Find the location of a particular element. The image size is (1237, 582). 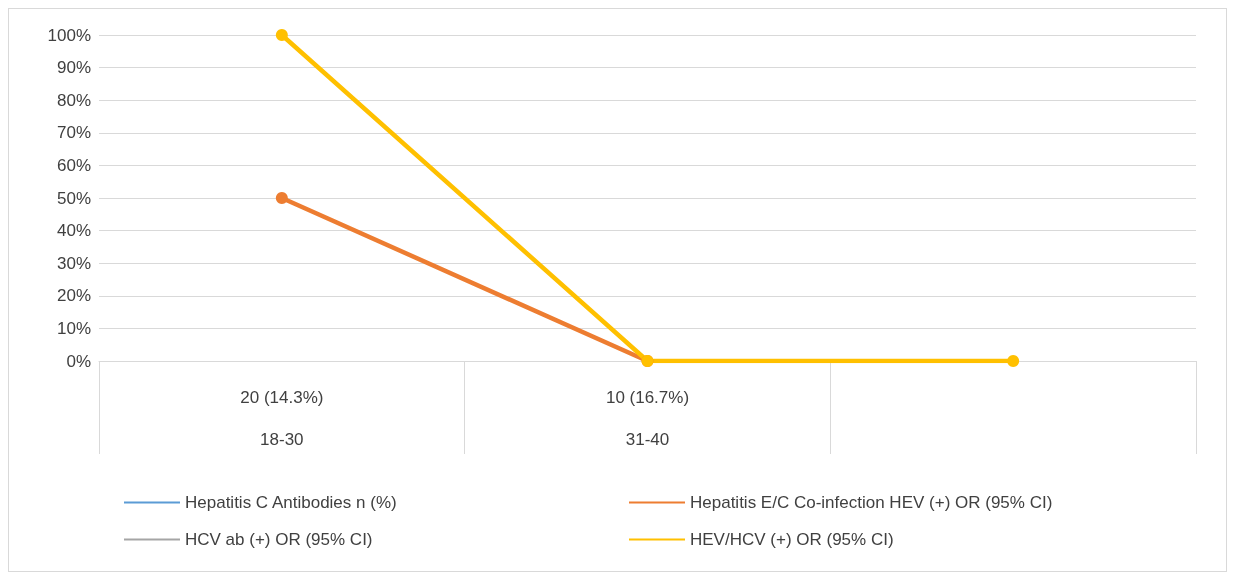

category-label: 20 (14.3%) 18-30 is located at coordinates (282, 418).